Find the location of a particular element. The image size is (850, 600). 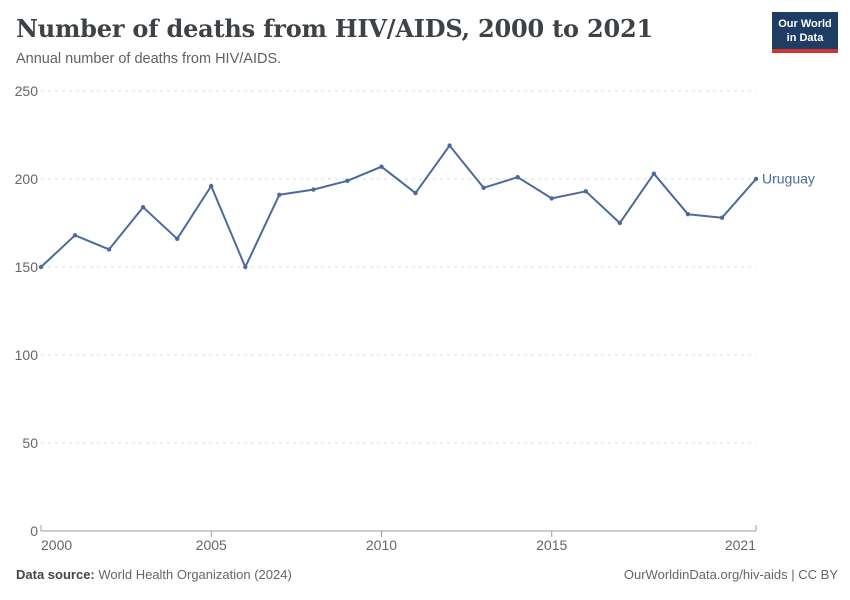

data-point-2014 is located at coordinates (517, 177).